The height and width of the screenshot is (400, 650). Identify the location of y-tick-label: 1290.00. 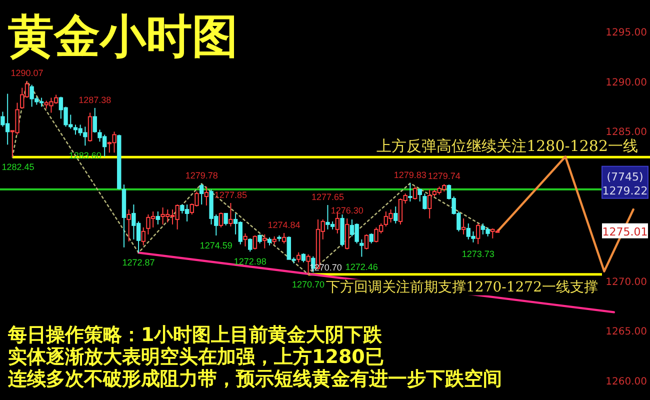
(626, 82).